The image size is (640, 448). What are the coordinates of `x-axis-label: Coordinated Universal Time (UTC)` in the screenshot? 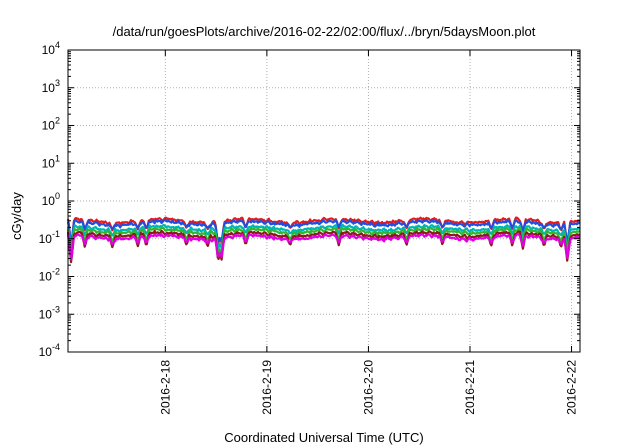 It's located at (323, 437).